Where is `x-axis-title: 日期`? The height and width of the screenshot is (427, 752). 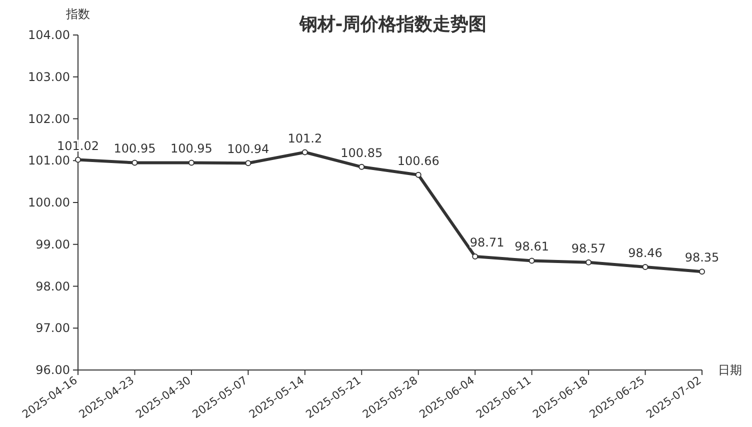
x-axis-title: 日期 is located at coordinates (730, 370).